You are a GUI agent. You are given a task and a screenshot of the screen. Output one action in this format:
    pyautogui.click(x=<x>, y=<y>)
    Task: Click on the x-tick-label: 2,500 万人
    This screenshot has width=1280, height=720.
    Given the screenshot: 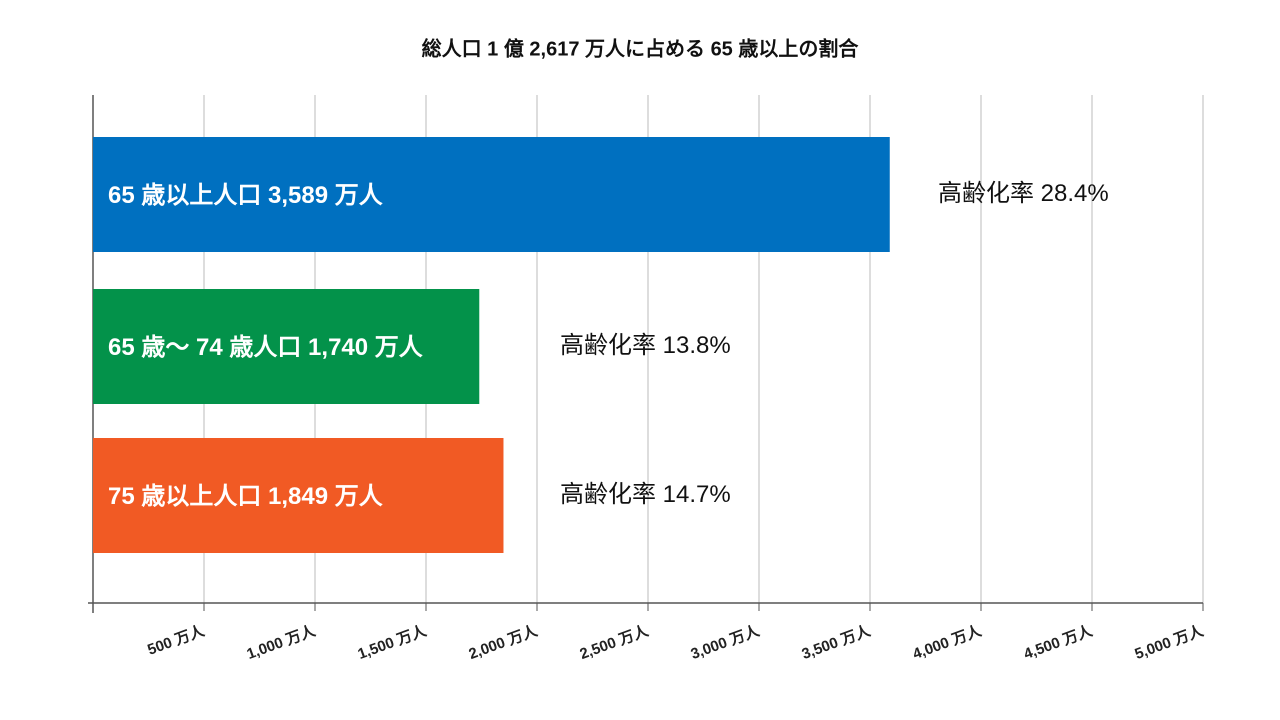 What is the action you would take?
    pyautogui.click(x=615, y=642)
    